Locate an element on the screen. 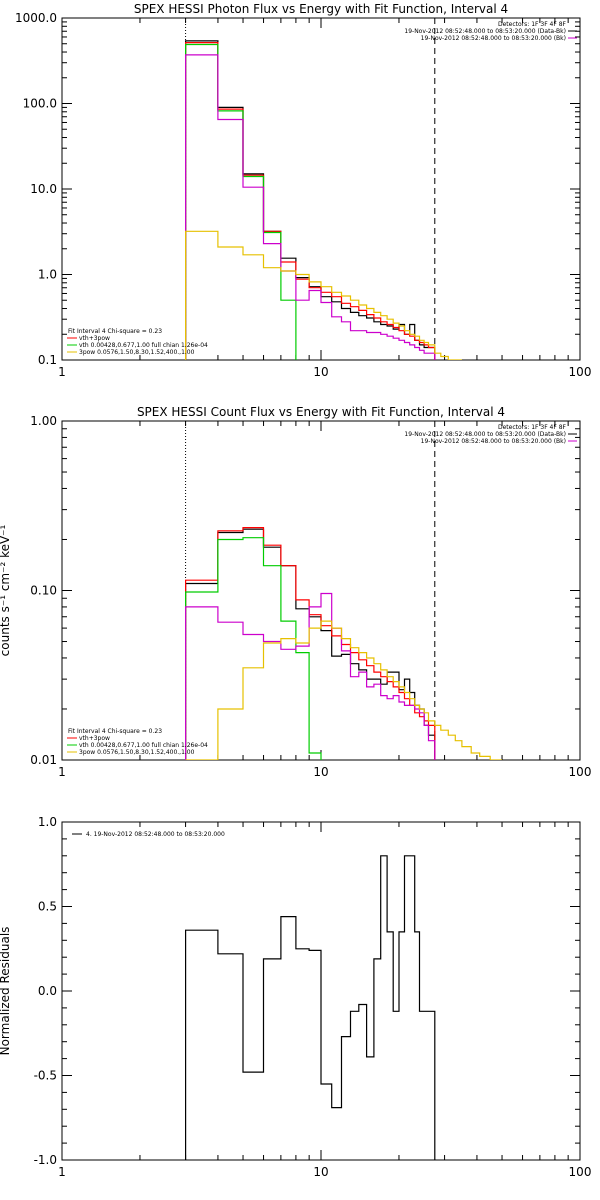 This screenshot has height=1200, width=600. y-tick-label: 100.0 is located at coordinates (40, 104).